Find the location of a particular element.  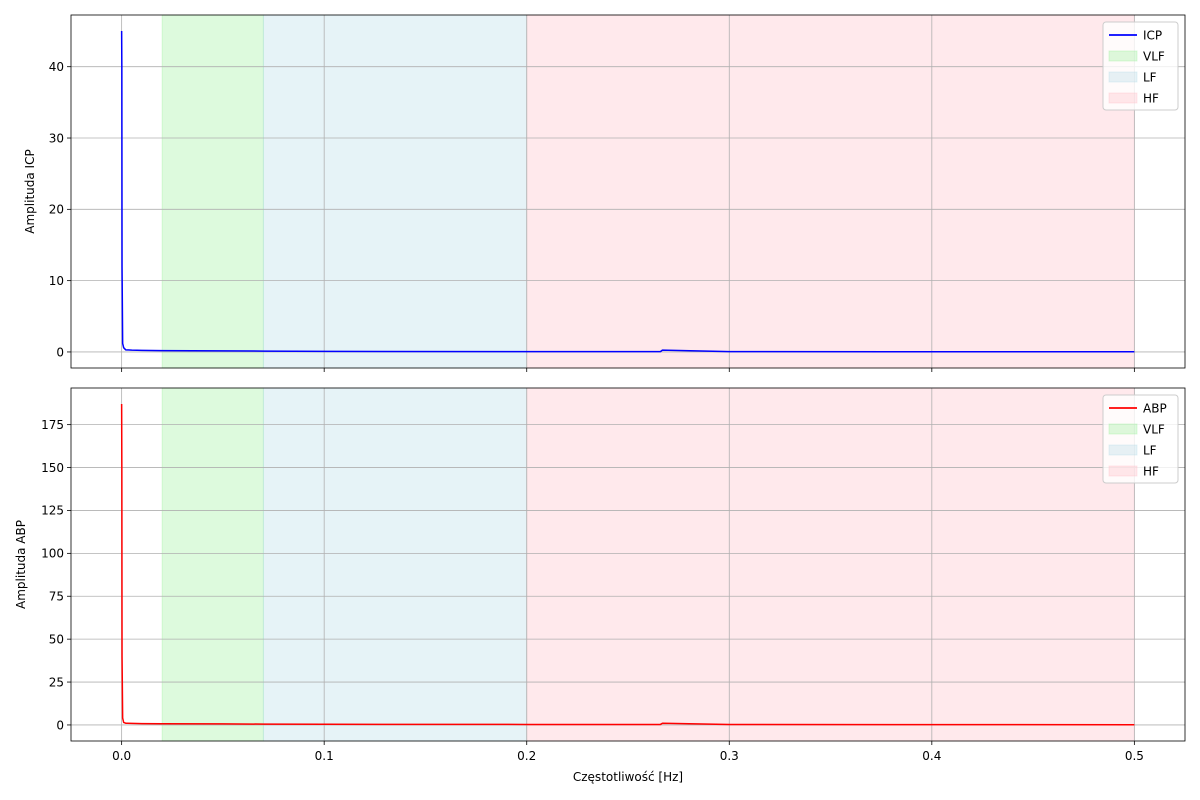

legend: ICP VLF LF HF is located at coordinates (1140, 66).